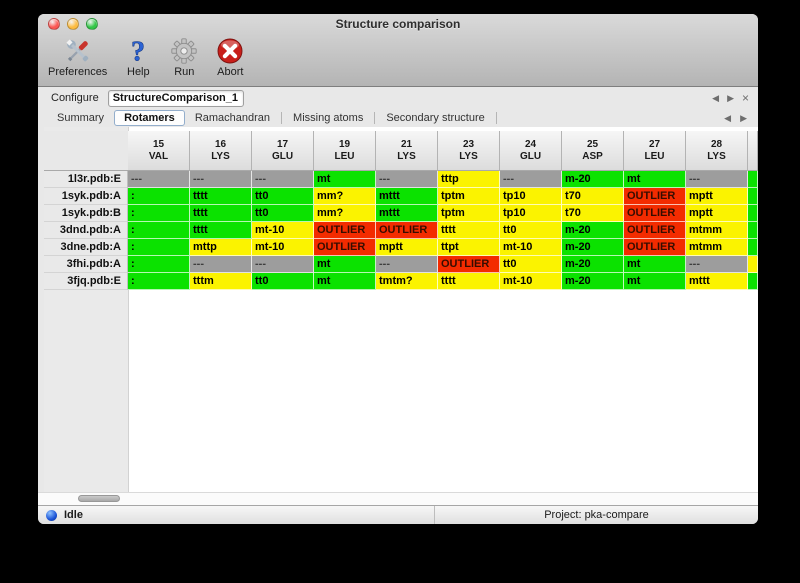 This screenshot has width=800, height=583. Describe the element at coordinates (469, 196) in the screenshot. I see `rotamer-cell: tptm` at that location.